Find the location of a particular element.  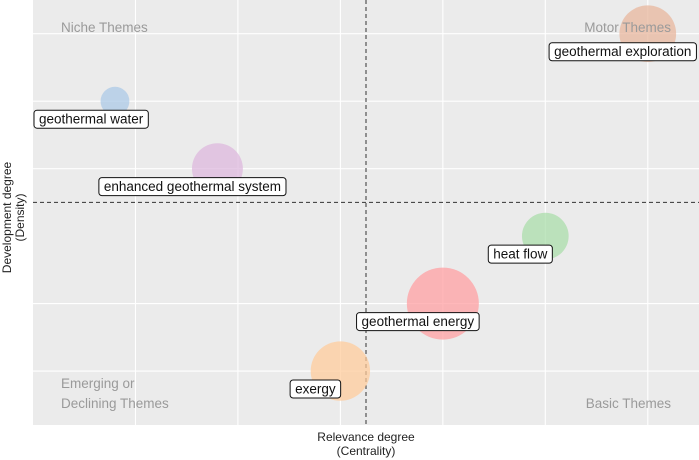

quadrant-label-motor: Motor Themes is located at coordinates (627, 27).